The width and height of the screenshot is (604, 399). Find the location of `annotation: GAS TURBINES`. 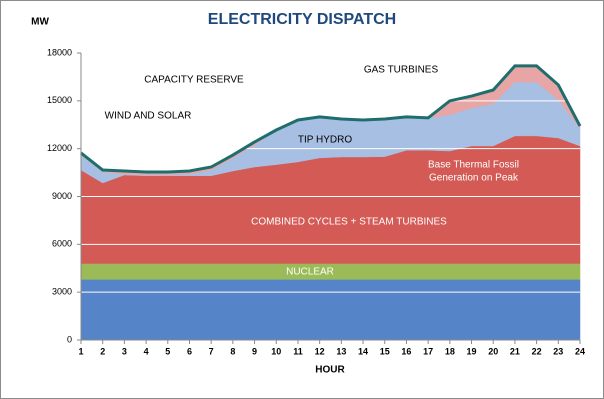

annotation: GAS TURBINES is located at coordinates (401, 70).